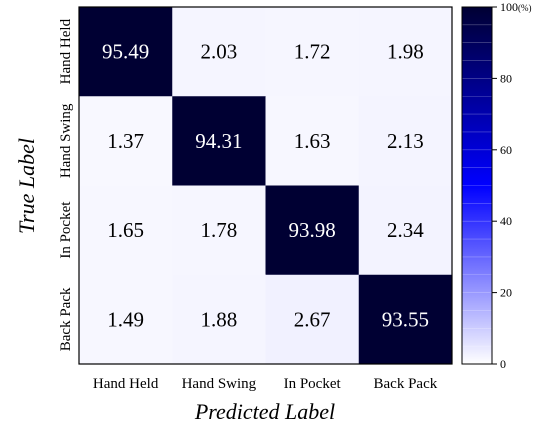 This screenshot has height=432, width=550. I want to click on colorbar-unit: (%), so click(525, 8).